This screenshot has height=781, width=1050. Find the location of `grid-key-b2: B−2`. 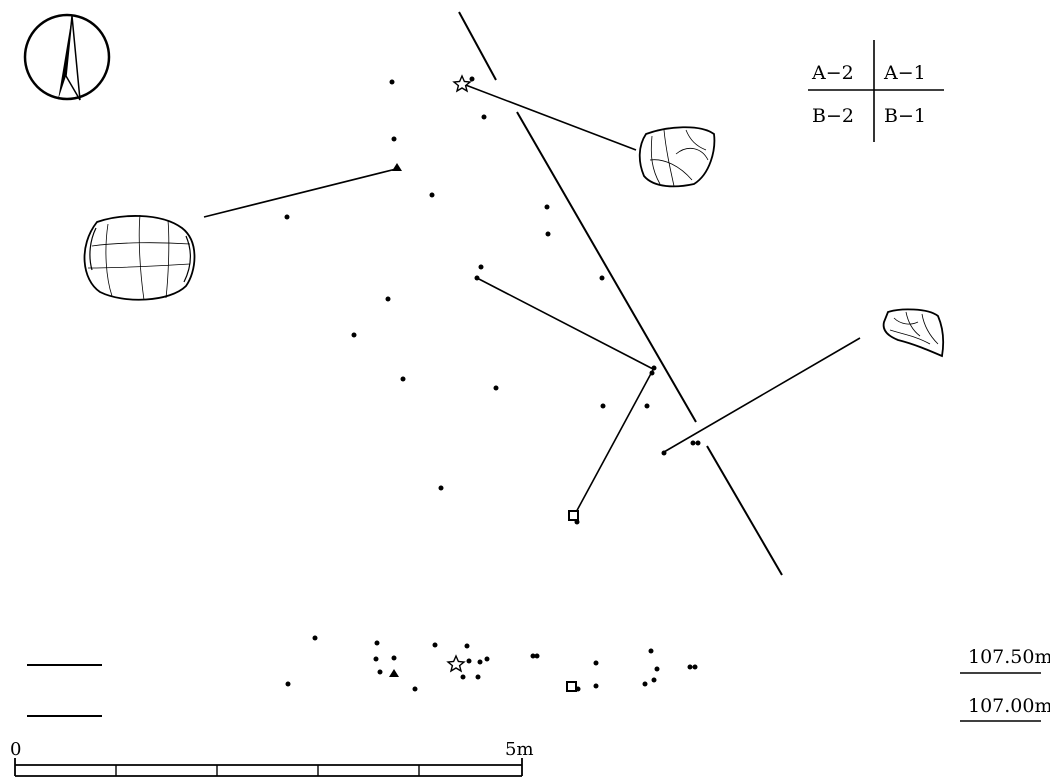

grid-key-b2: B−2 is located at coordinates (833, 116).